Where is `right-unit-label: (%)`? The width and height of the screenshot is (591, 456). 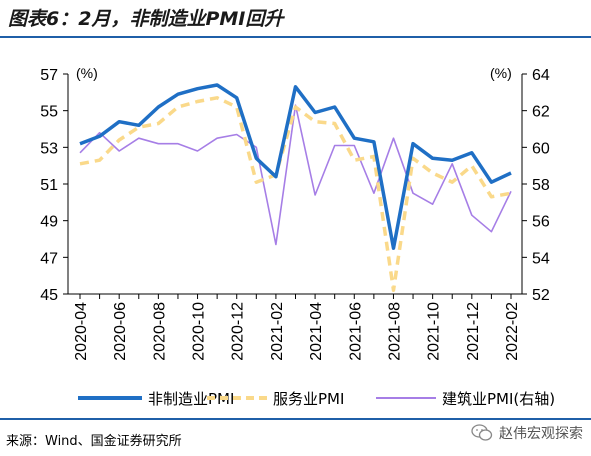 right-unit-label: (%) is located at coordinates (501, 73).